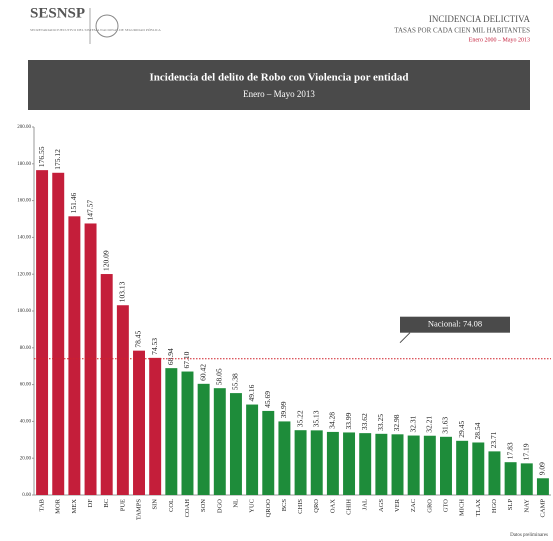 This screenshot has height=541, width=553. Describe the element at coordinates (478, 508) in the screenshot. I see `x-tick-label: TLAX` at that location.